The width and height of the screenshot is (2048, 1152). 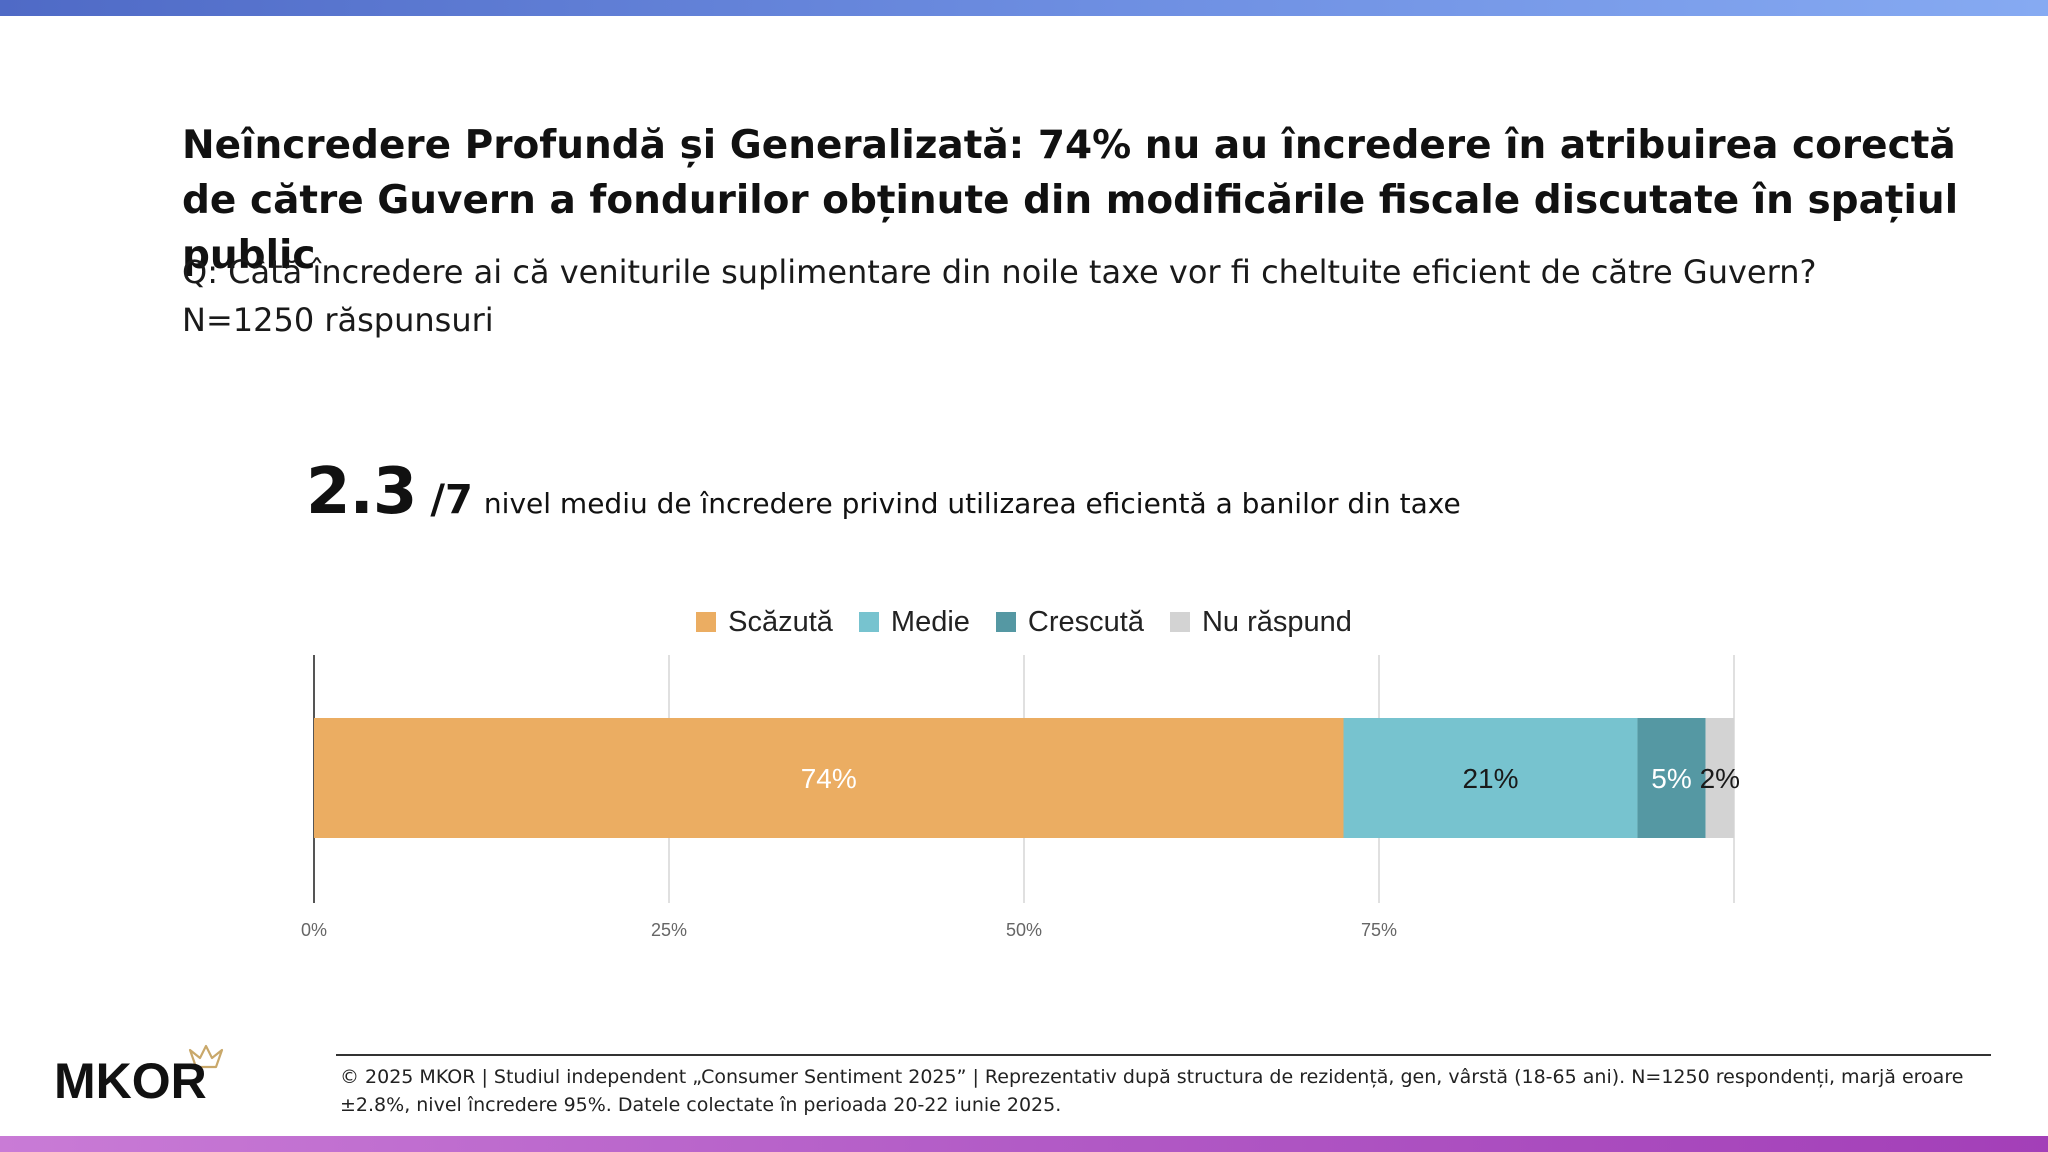 I want to click on data-label-0: 74%, so click(x=829, y=778).